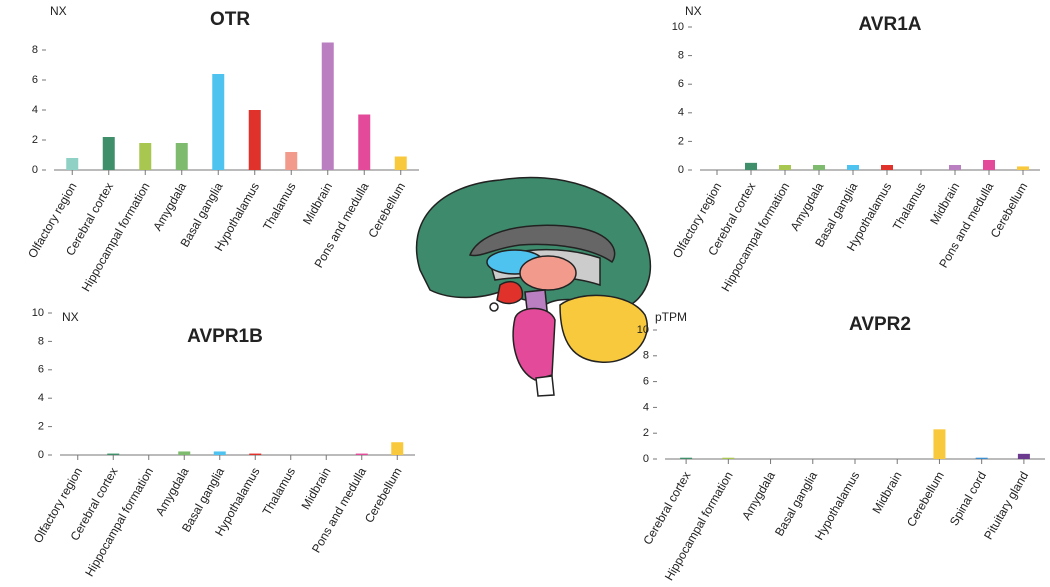 Image resolution: width=1050 pixels, height=587 pixels. I want to click on x-tick-label: Basal ganglia, so click(796, 504).